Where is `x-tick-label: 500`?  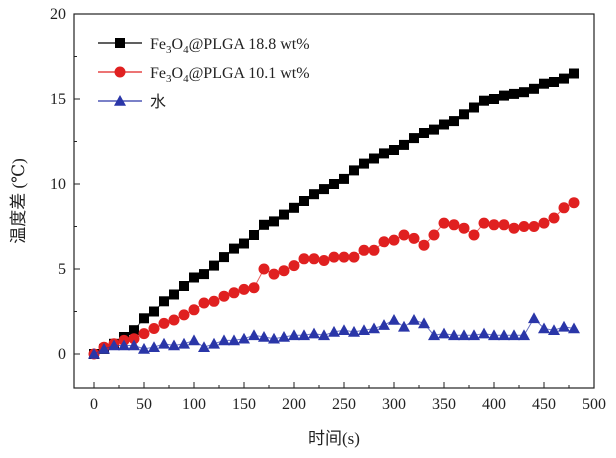
x-tick-label: 500 is located at coordinates (594, 404).